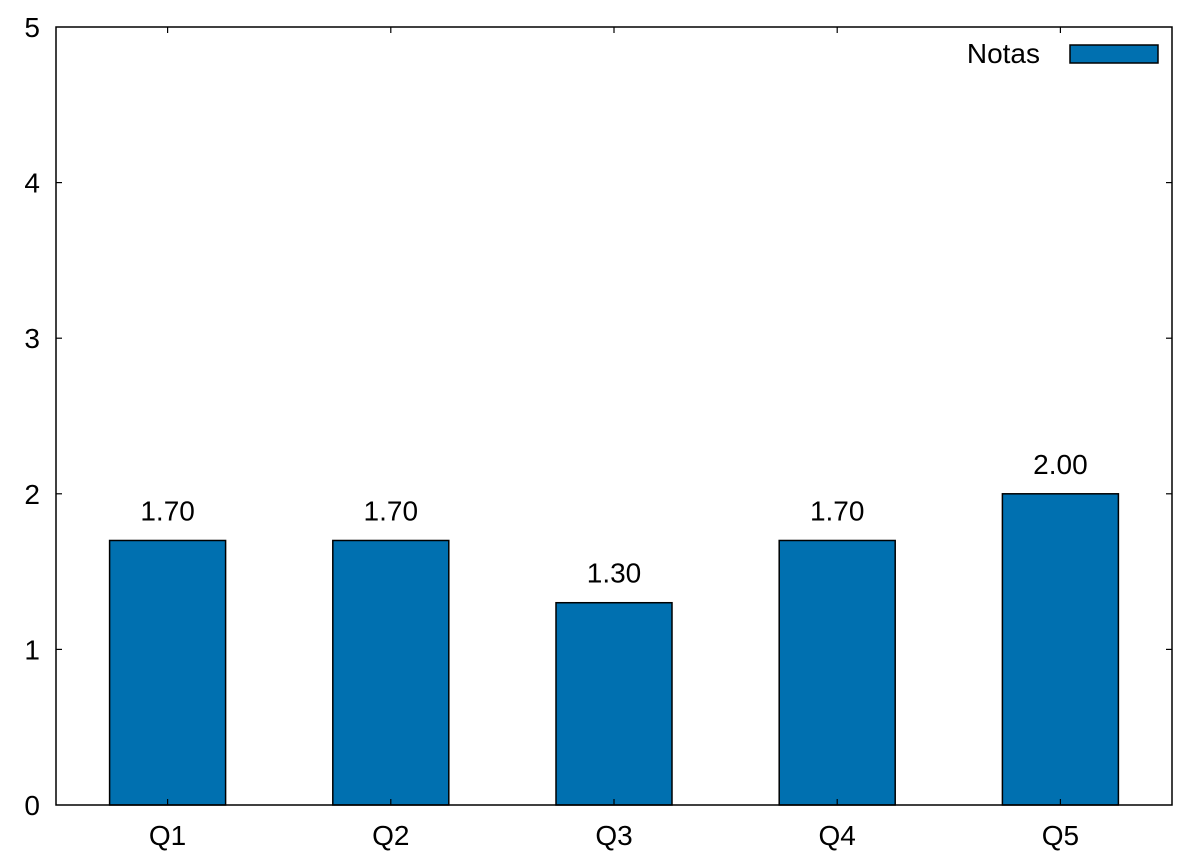 This screenshot has width=1186, height=856. I want to click on x-tick-label-q5: Q5, so click(1060, 835).